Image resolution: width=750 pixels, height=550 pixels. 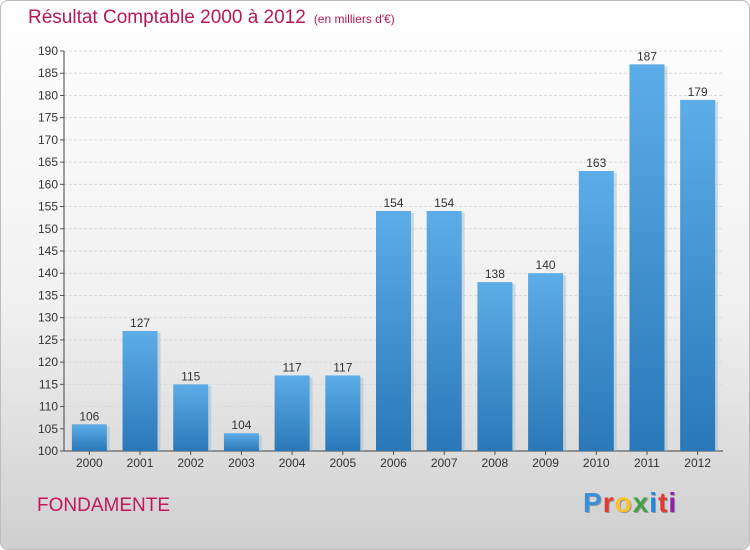 What do you see at coordinates (48, 207) in the screenshot?
I see `y-tick-label: 155` at bounding box center [48, 207].